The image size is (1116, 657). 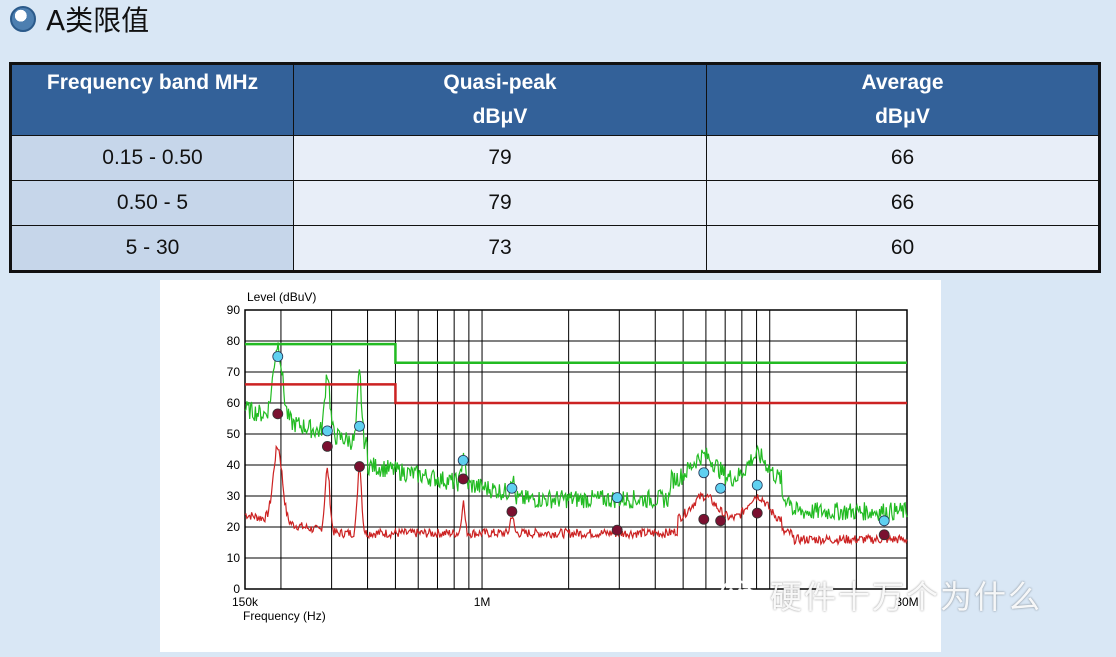 I want to click on cell-band: 0.15 - 0.50, so click(x=152, y=158).